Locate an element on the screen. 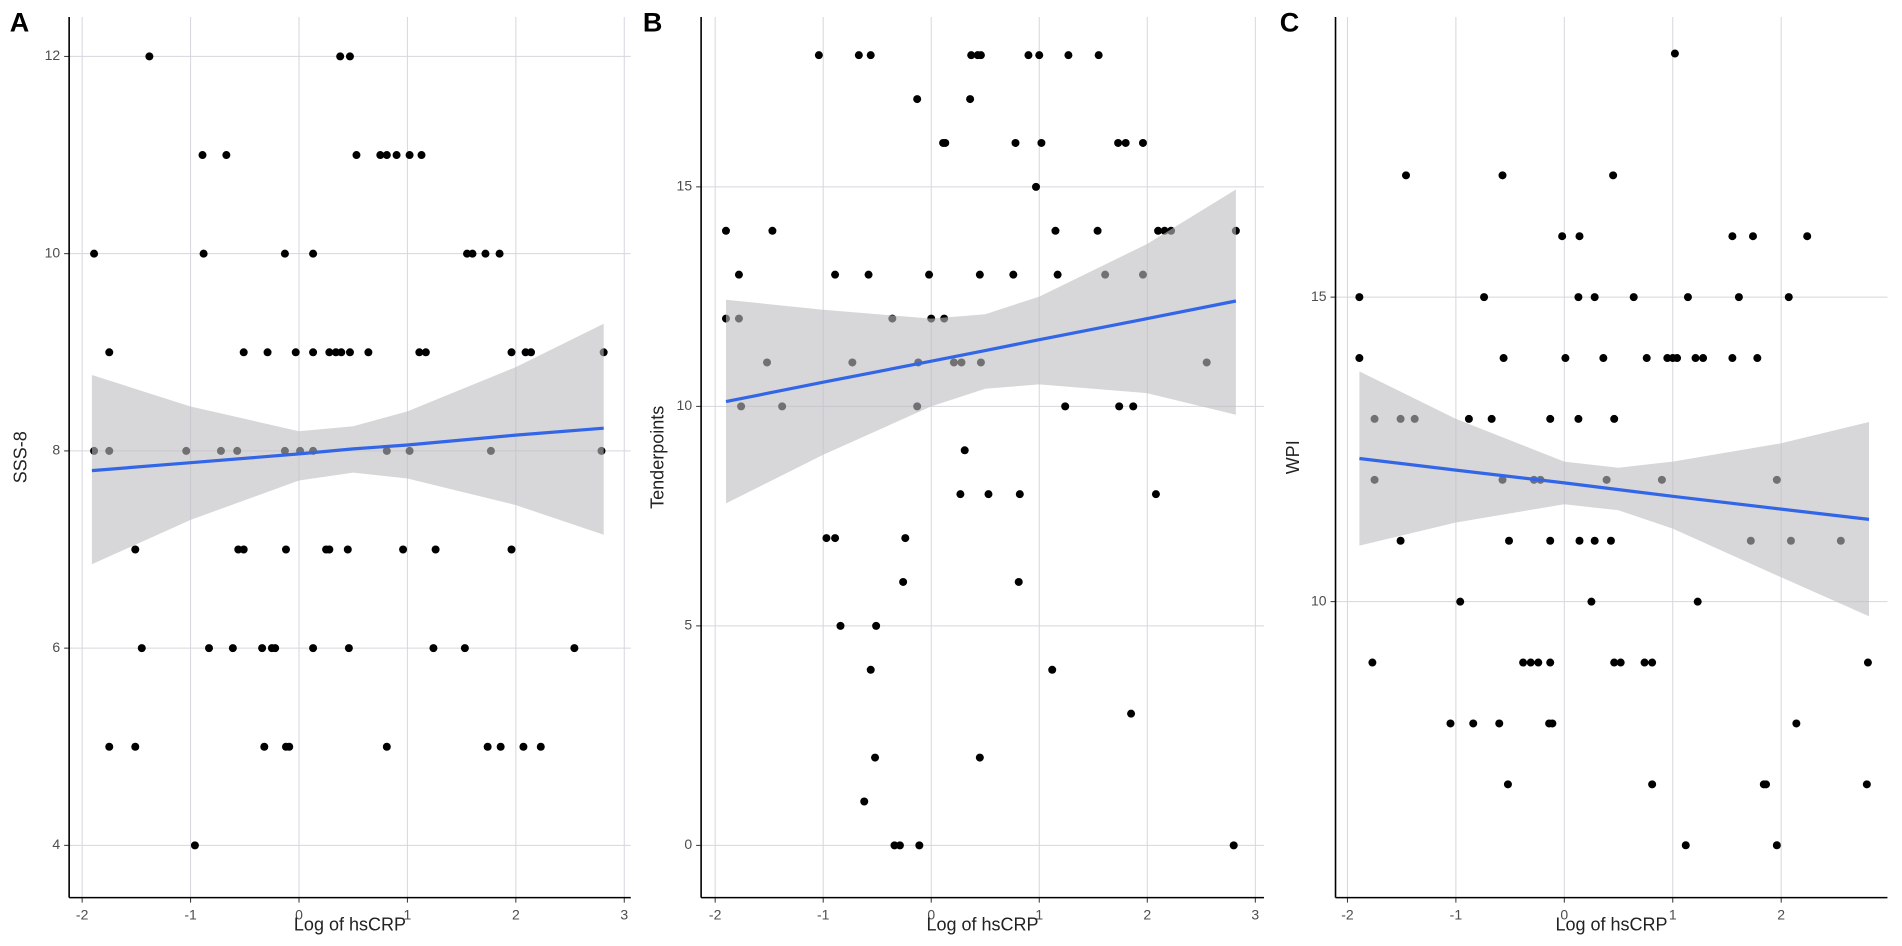 This screenshot has width=1902, height=946. y-axis-title: Tenderpoints is located at coordinates (657, 457).